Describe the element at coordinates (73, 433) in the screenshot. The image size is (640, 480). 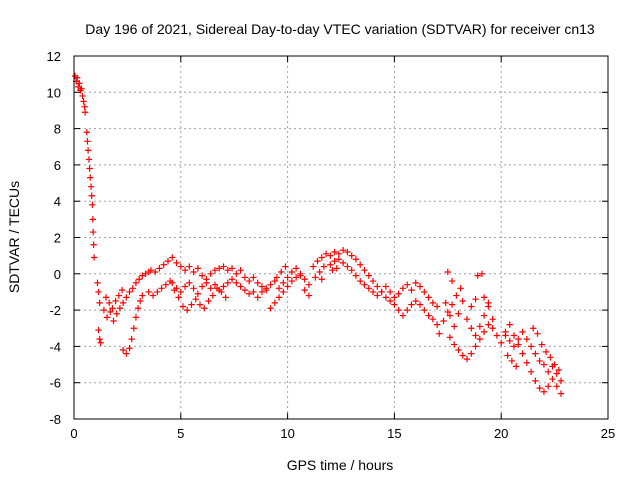
I see `x-tick-label: 0` at that location.